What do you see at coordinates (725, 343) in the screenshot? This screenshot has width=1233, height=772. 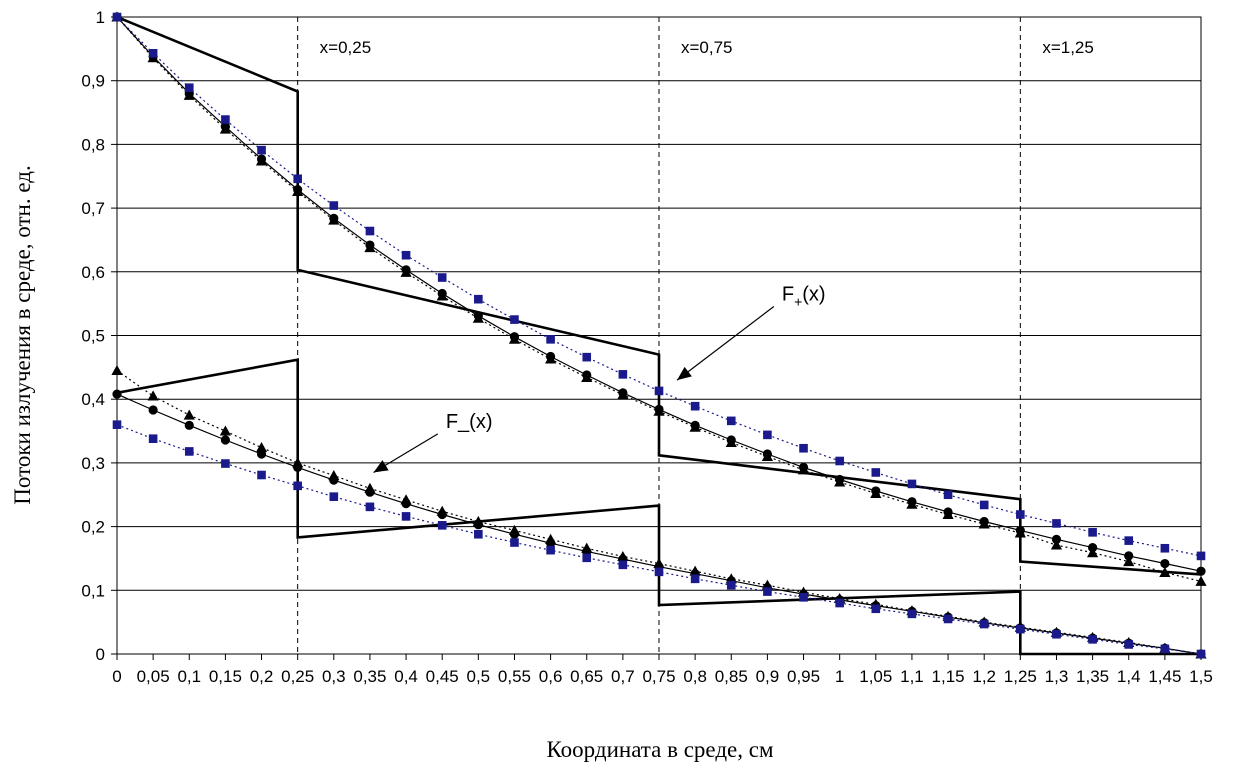 I see `annotation-arrow-line` at bounding box center [725, 343].